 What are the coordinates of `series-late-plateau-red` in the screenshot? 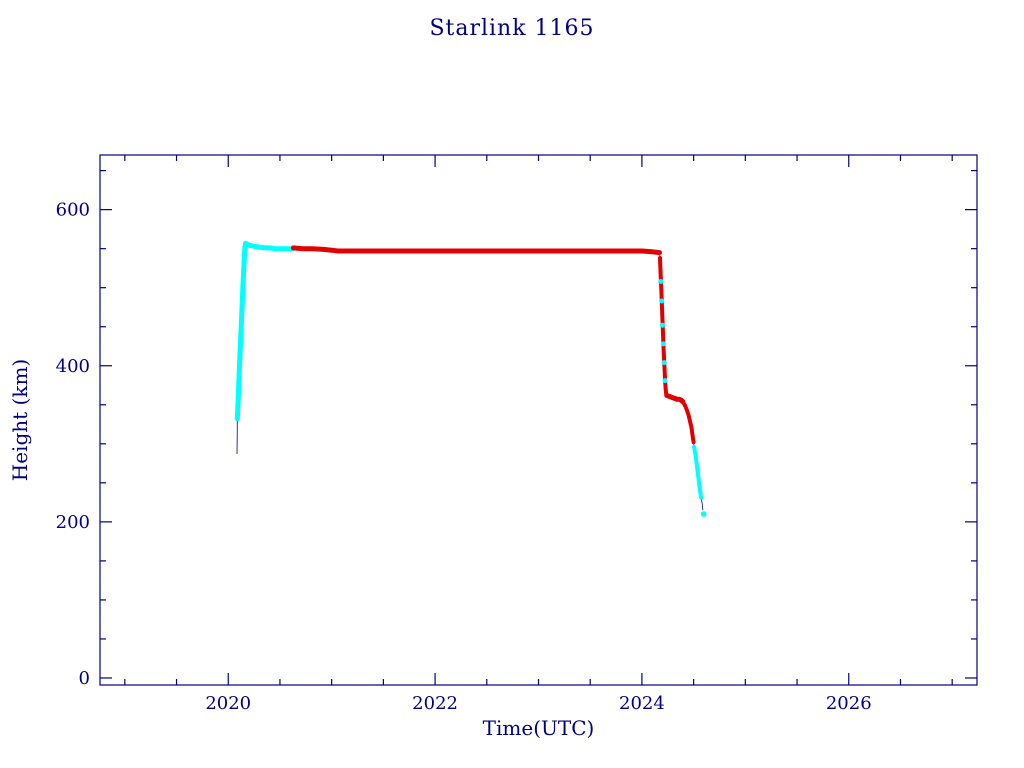 It's located at (675, 398).